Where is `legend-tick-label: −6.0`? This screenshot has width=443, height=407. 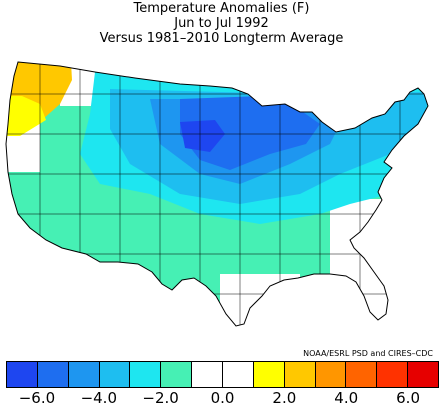
legend-tick-label: −6.0 is located at coordinates (37, 398).